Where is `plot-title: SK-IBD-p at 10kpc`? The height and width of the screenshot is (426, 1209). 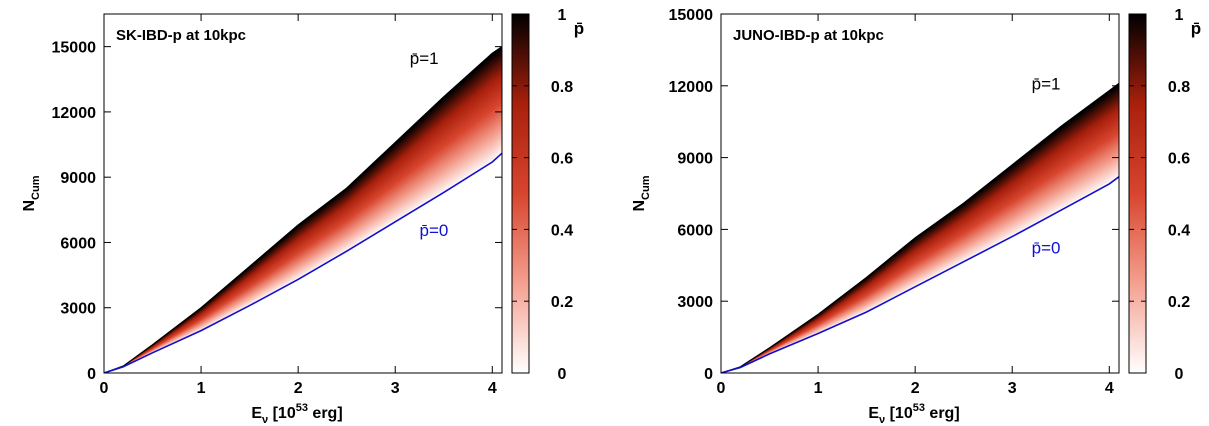 plot-title: SK-IBD-p at 10kpc is located at coordinates (181, 35).